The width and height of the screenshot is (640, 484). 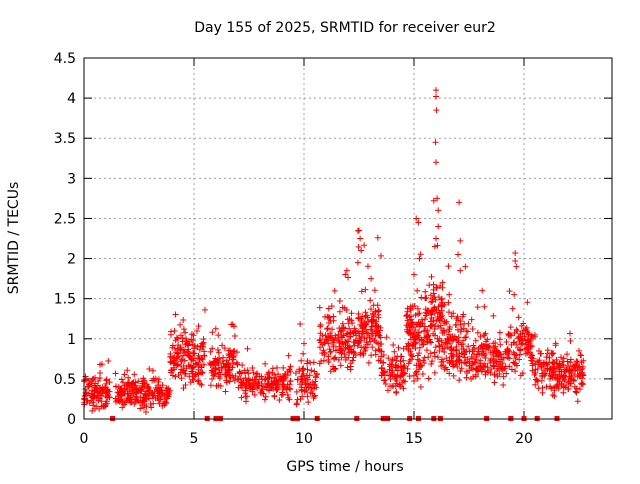 I want to click on x-tick-label: 10, so click(x=304, y=439).